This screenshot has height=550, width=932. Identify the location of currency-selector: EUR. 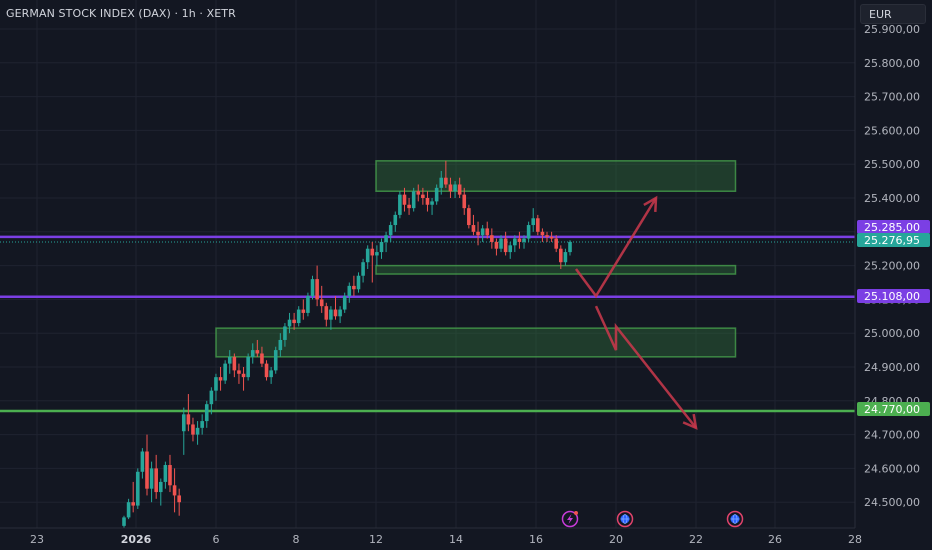
(893, 14).